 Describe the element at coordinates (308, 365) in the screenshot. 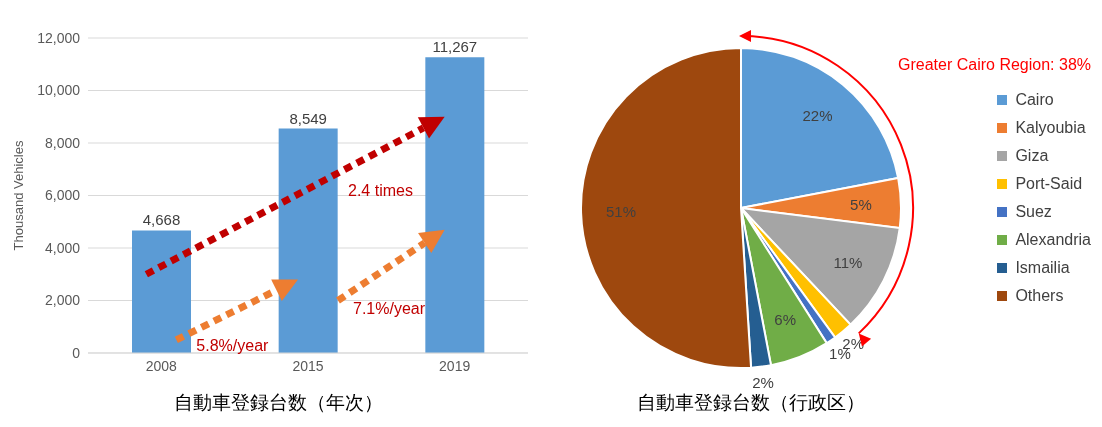

I see `x-tick-label: 2015` at that location.